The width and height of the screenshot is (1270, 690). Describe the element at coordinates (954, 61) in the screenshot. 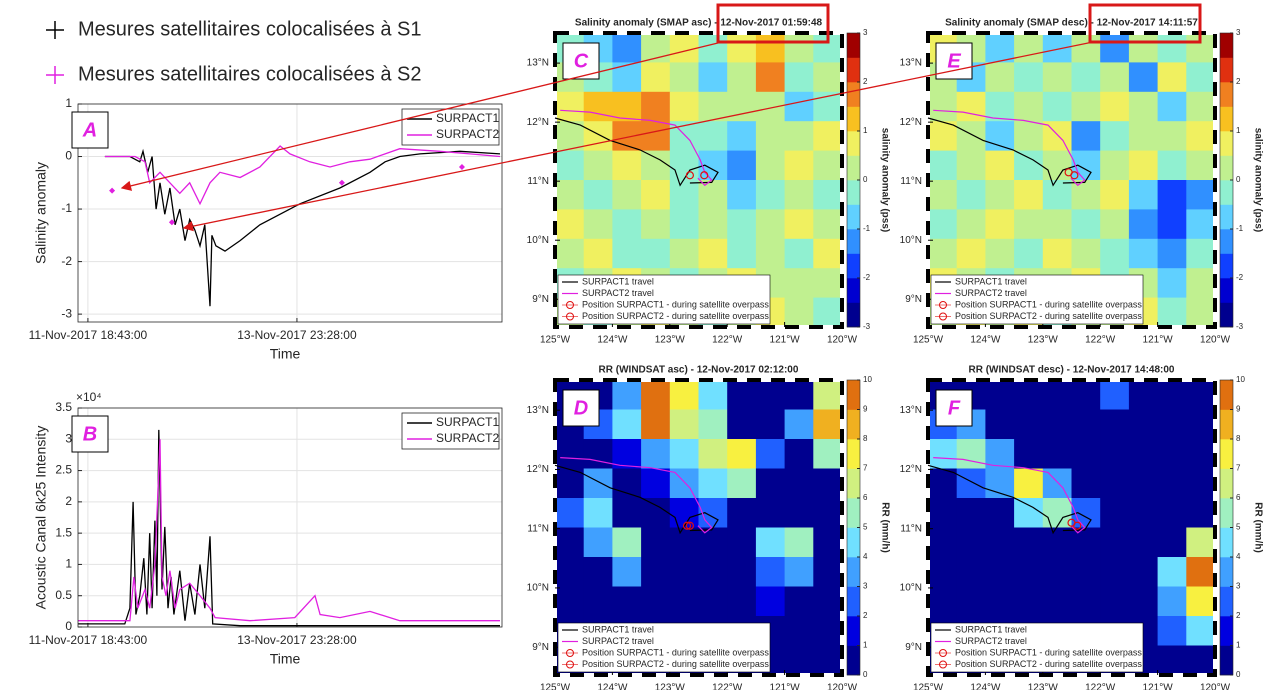

I see `panel-label-box` at that location.